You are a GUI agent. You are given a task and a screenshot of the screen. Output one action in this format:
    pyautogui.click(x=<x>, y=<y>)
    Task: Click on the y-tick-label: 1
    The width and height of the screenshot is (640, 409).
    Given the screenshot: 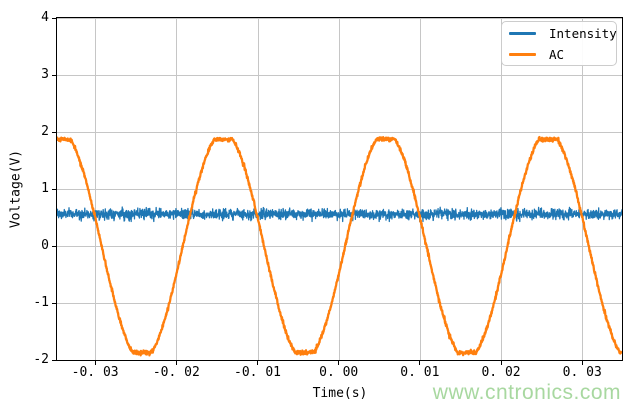 What is the action you would take?
    pyautogui.click(x=45, y=188)
    